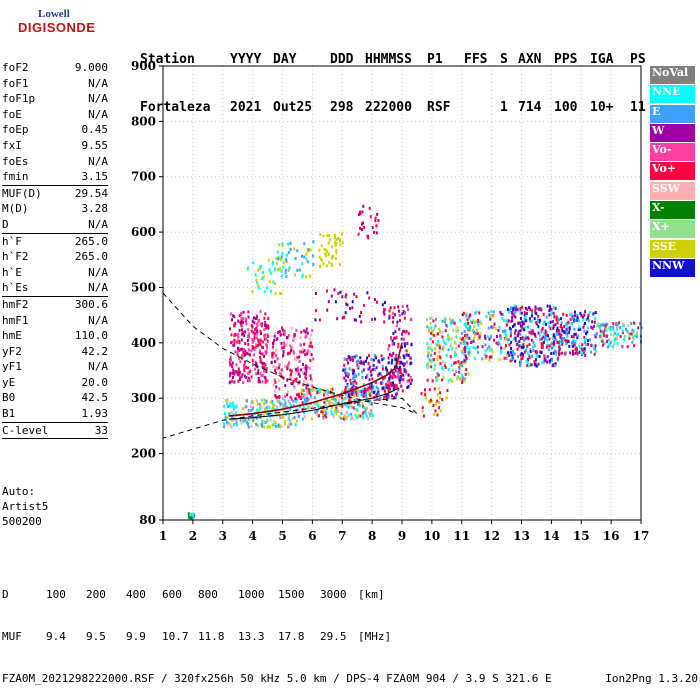 The image size is (700, 700). Describe the element at coordinates (476, 59) in the screenshot. I see `header-label-6: FFS` at that location.